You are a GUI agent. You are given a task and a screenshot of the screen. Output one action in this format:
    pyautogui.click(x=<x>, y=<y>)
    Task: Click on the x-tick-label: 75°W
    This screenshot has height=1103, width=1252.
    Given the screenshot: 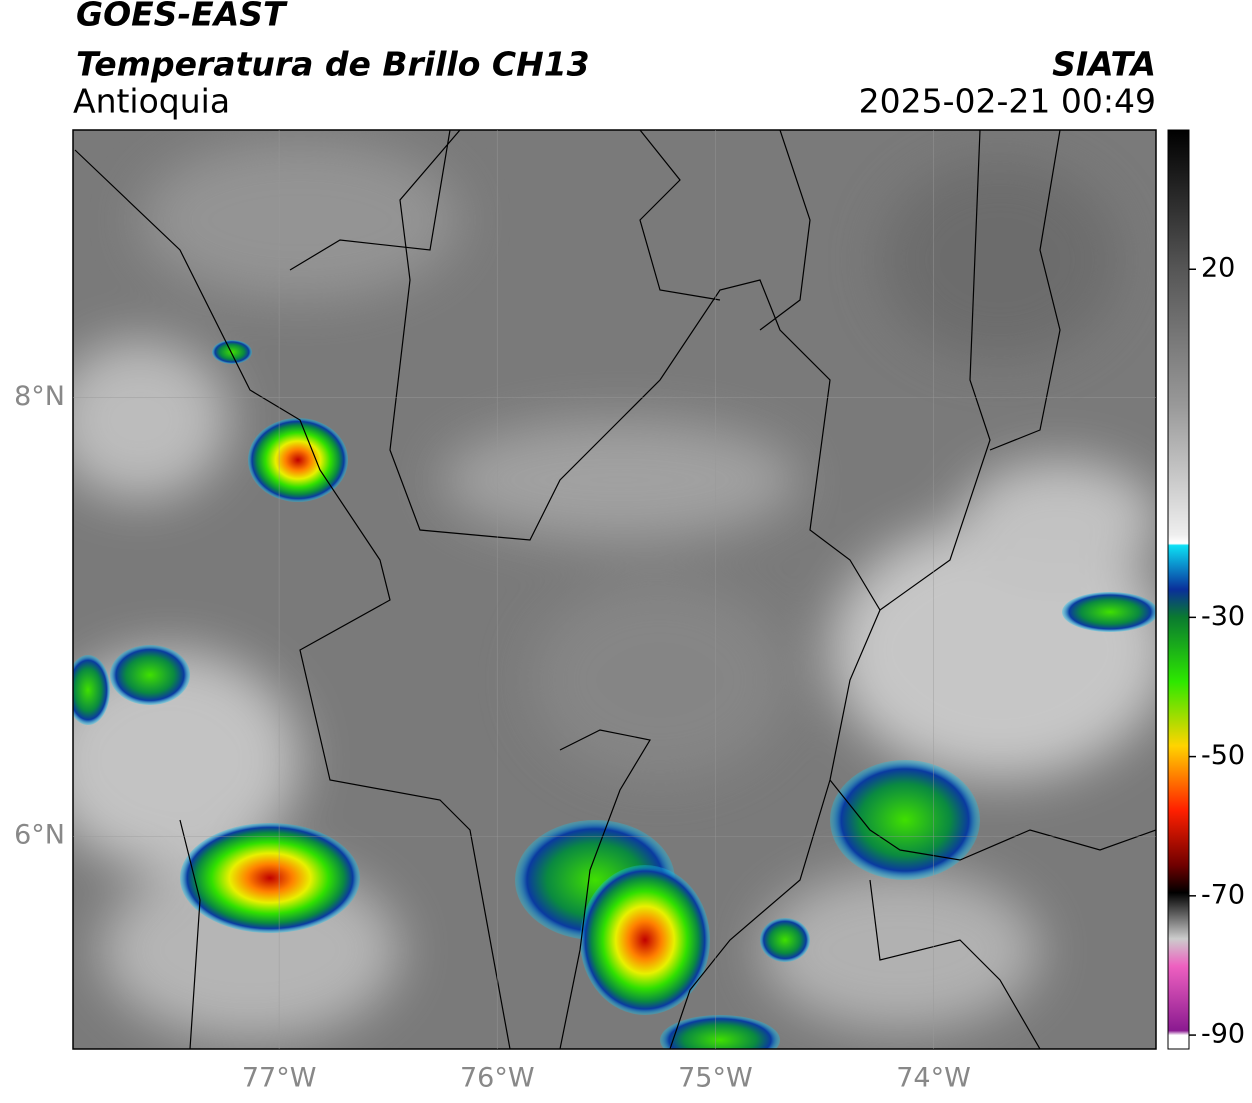 What is the action you would take?
    pyautogui.click(x=715, y=1078)
    